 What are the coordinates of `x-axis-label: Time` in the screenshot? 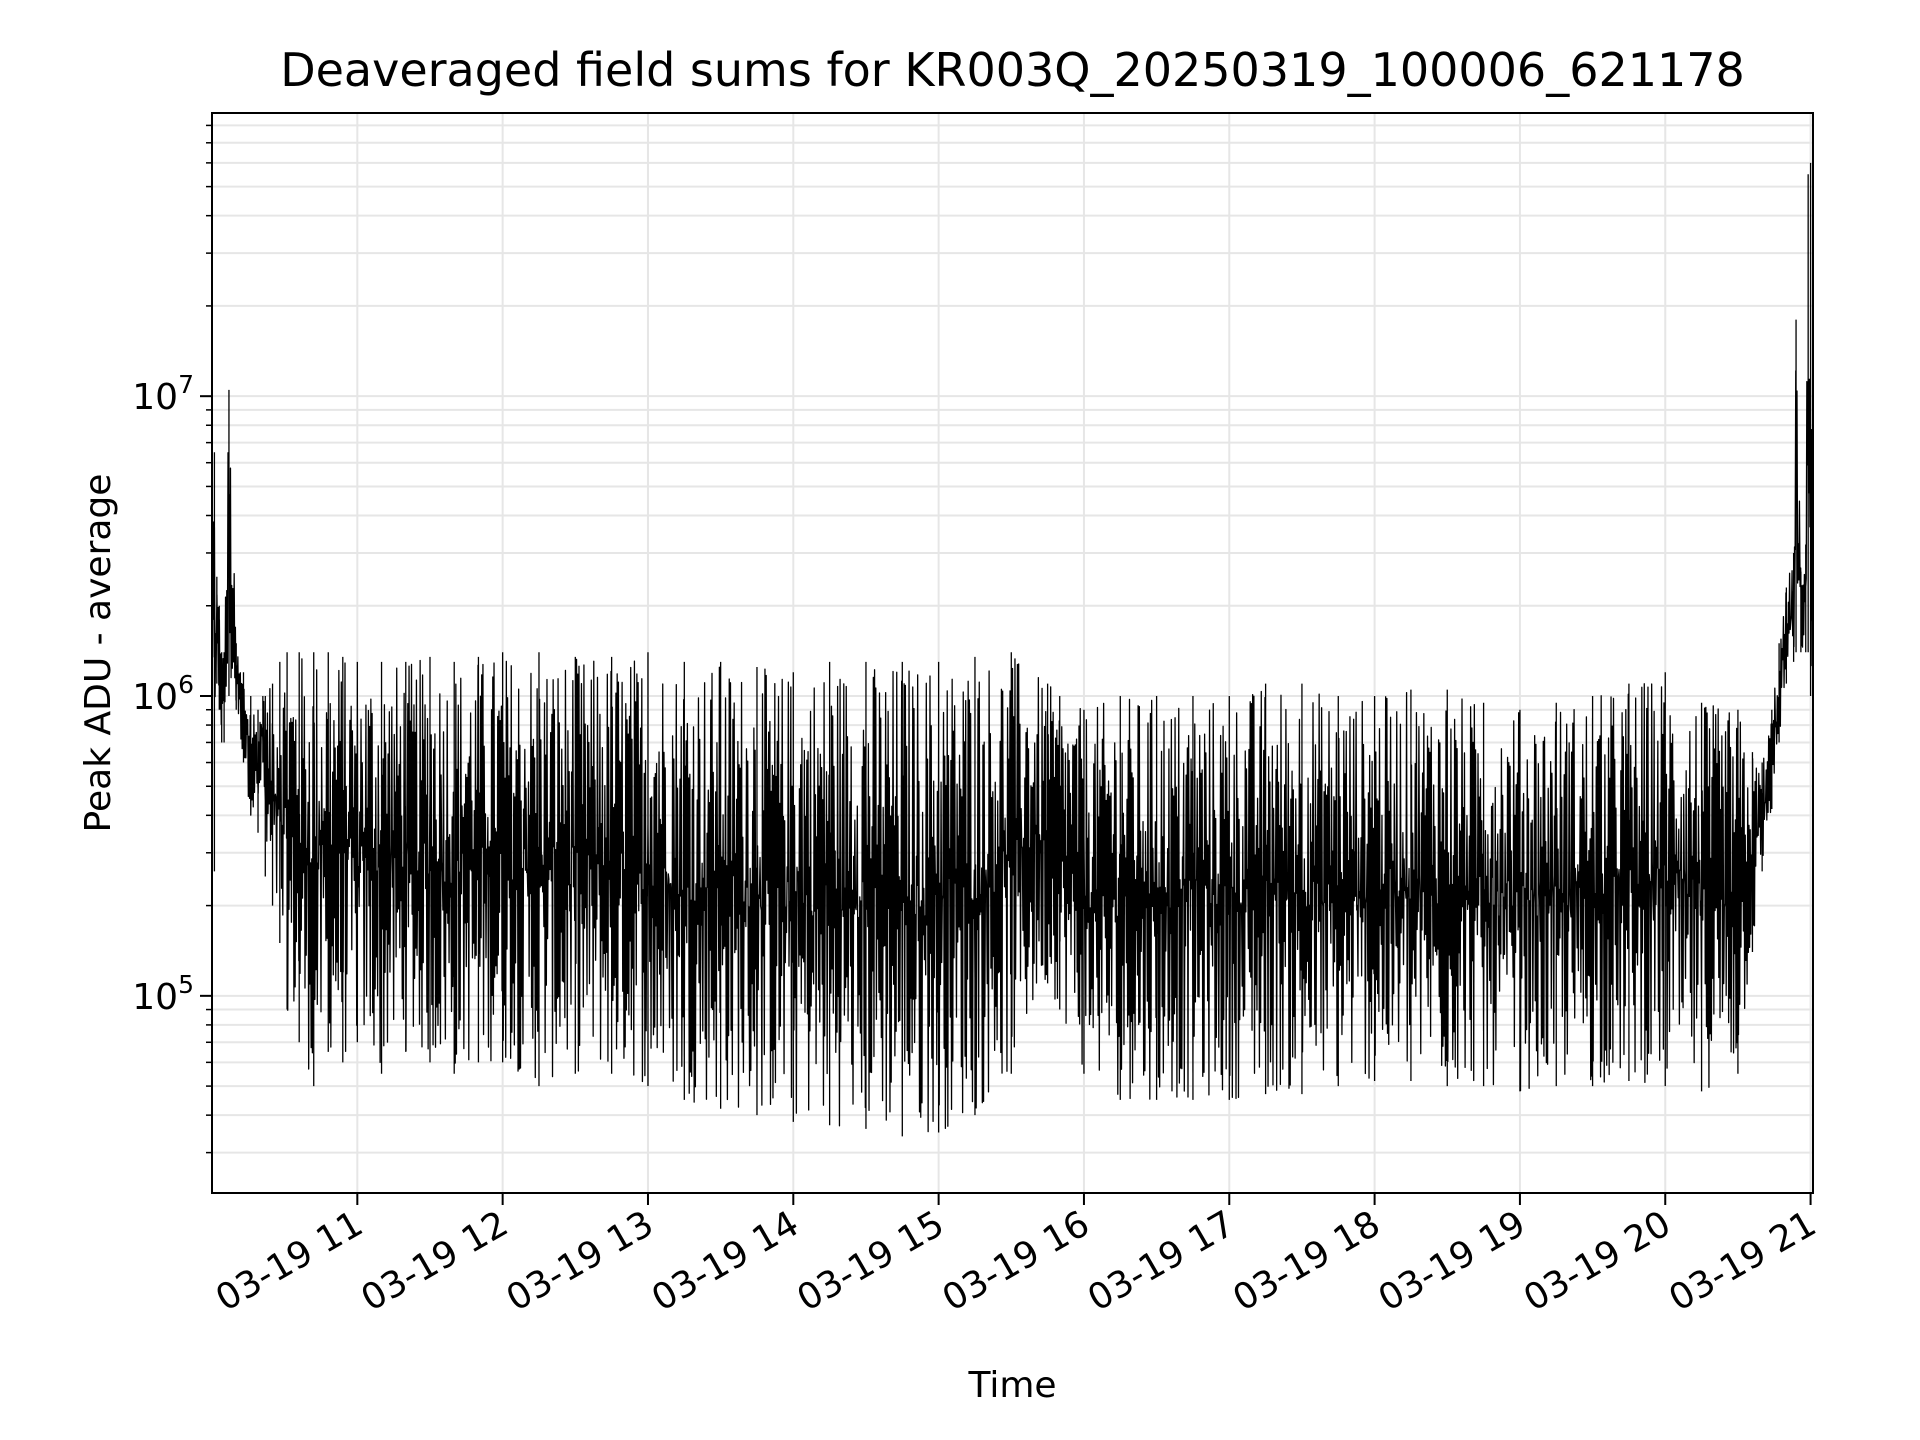 It's located at (1011, 1385).